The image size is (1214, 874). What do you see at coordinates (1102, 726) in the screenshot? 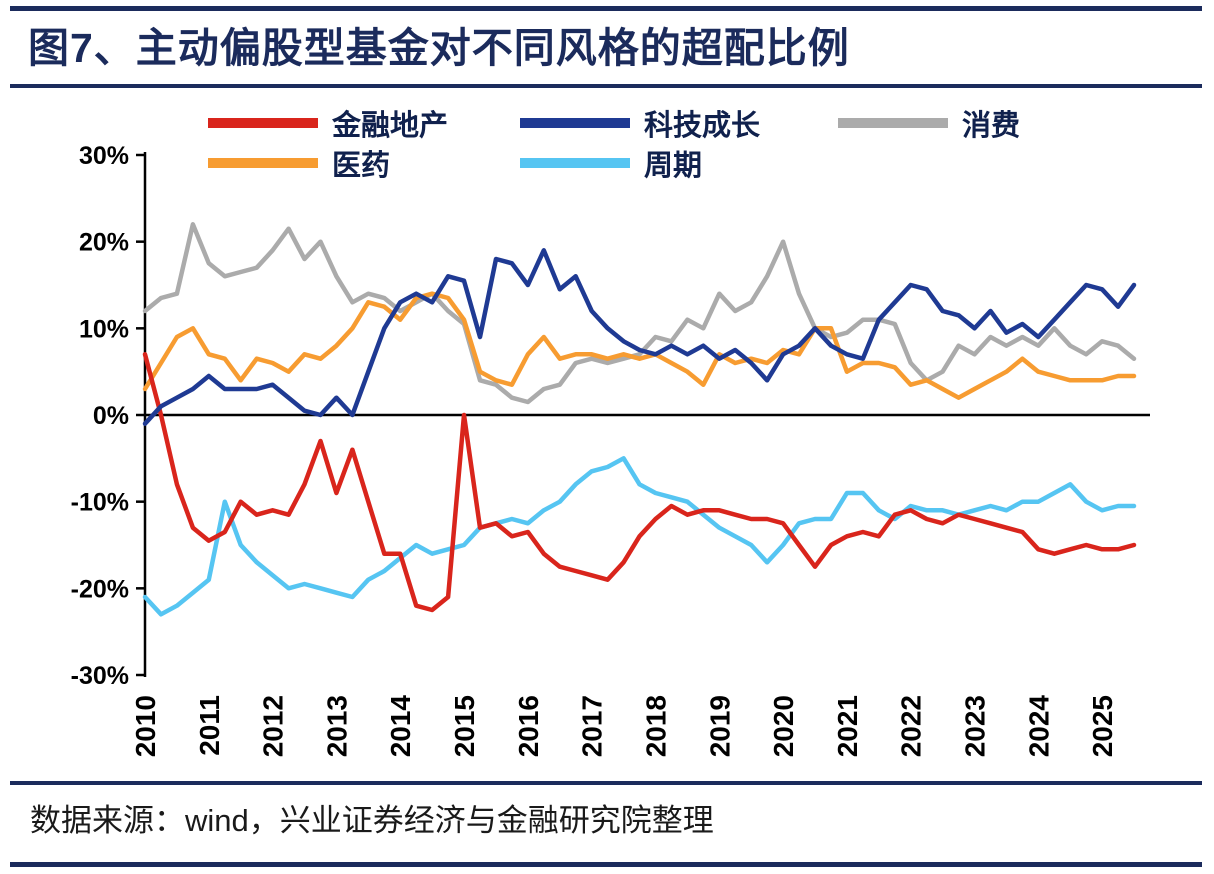
I see `x-tick-label: 2025` at bounding box center [1102, 726].